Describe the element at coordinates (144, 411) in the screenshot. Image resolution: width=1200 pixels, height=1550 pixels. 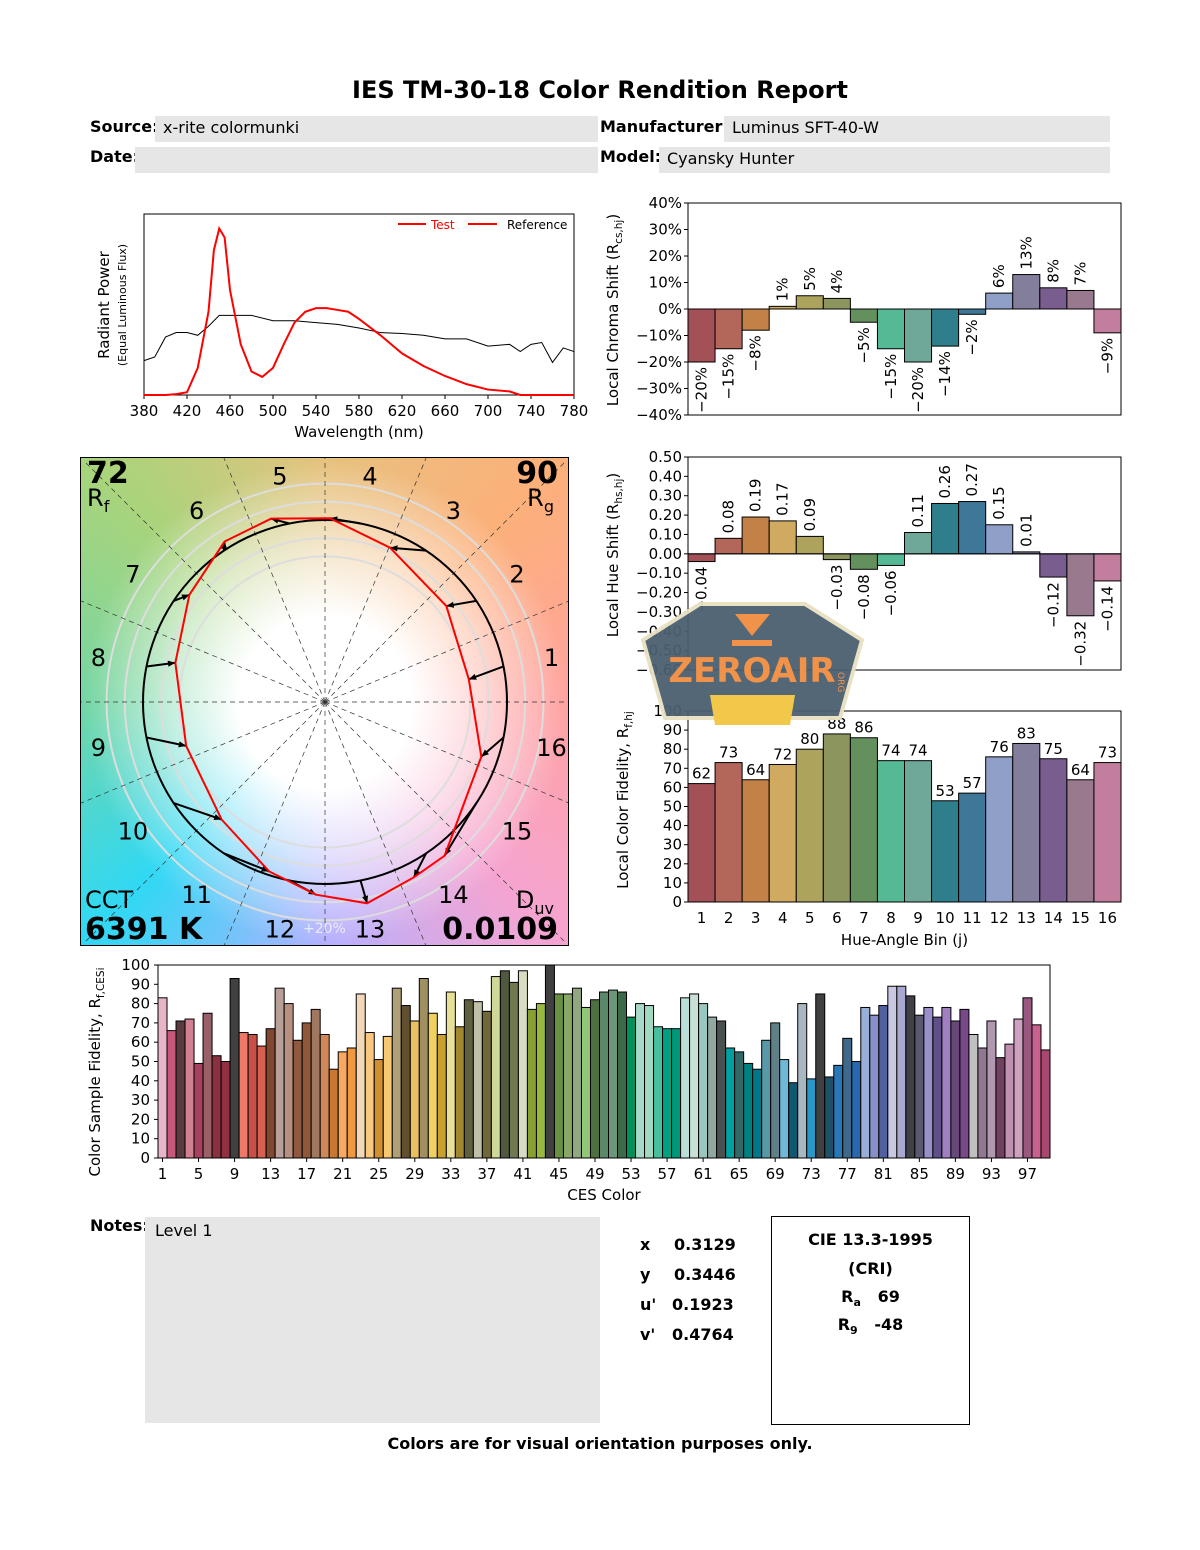
I see `x-tick-label: 380` at that location.